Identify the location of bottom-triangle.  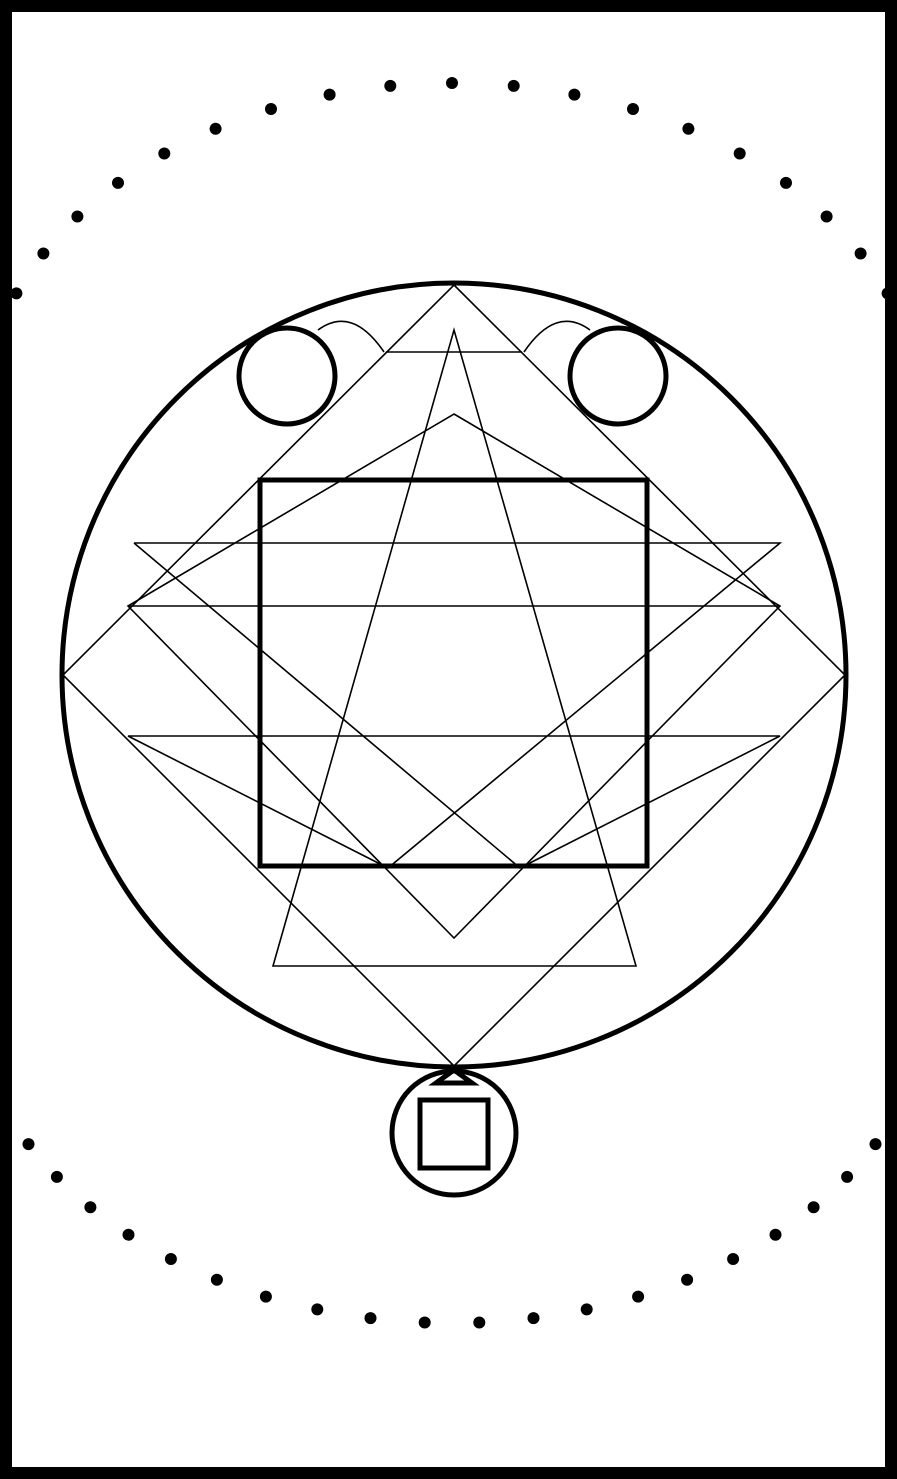
(454, 1076).